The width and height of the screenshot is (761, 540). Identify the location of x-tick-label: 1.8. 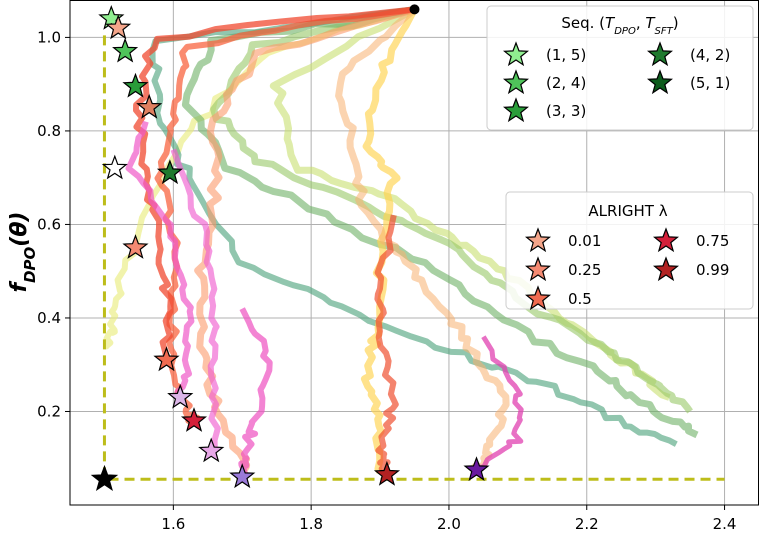
(311, 524).